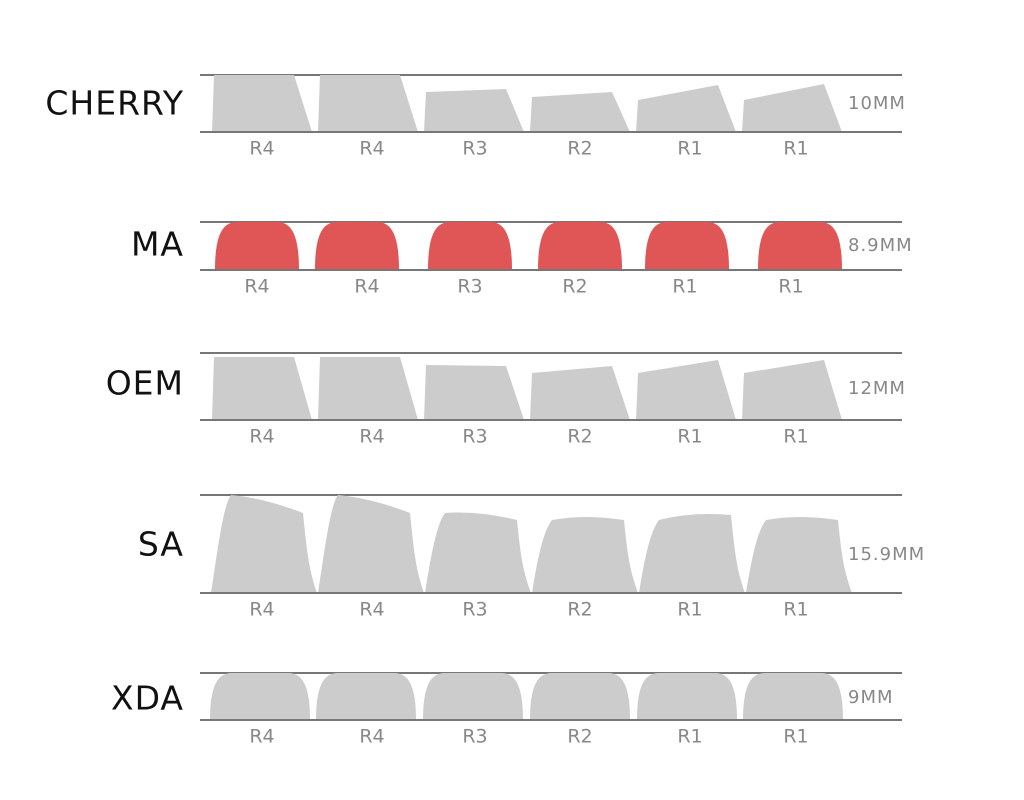 This screenshot has height=800, width=1024. What do you see at coordinates (880, 245) in the screenshot?
I see `profile-height: 8.9MM` at bounding box center [880, 245].